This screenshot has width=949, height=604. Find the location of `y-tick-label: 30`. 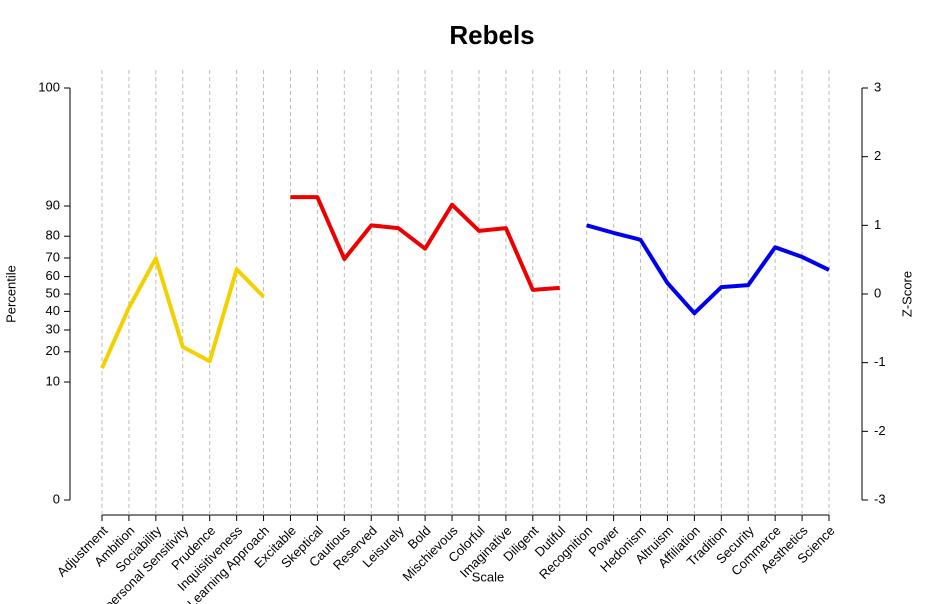

y-tick-label: 30 is located at coordinates (53, 328).